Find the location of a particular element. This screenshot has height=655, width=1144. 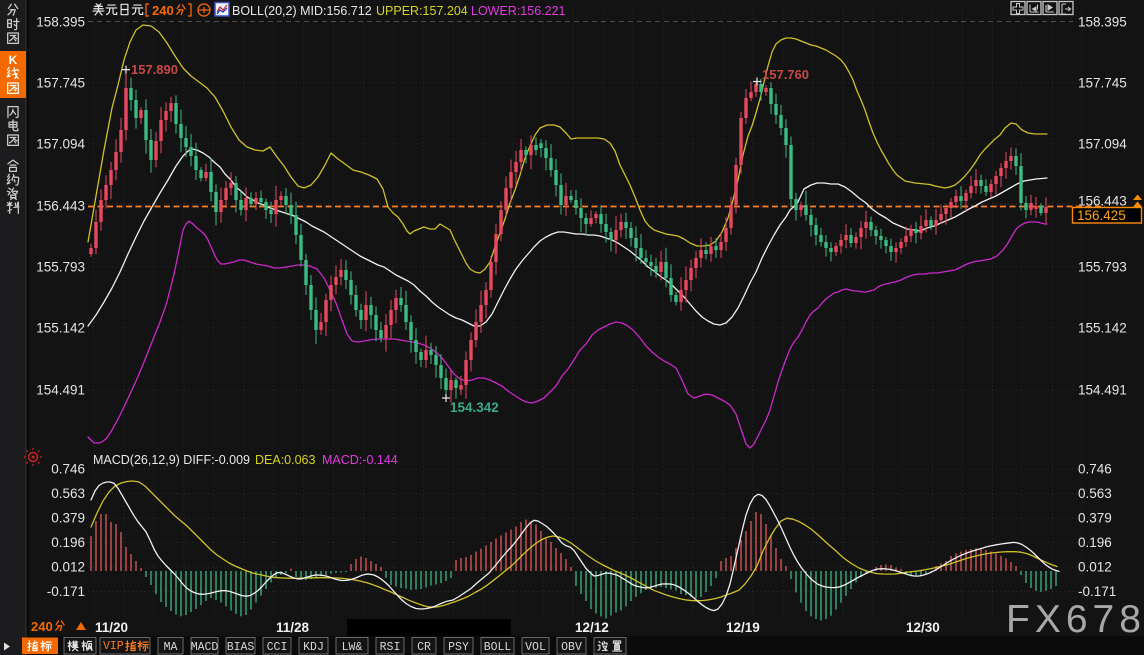

svg-text: BIAS is located at coordinates (241, 647).